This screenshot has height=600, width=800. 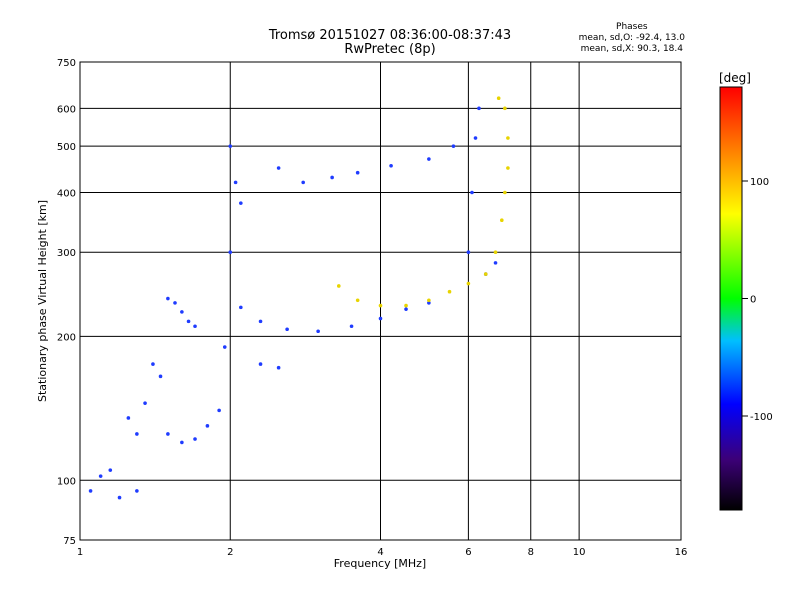 What do you see at coordinates (681, 552) in the screenshot?
I see `x-tick-label: 16` at bounding box center [681, 552].